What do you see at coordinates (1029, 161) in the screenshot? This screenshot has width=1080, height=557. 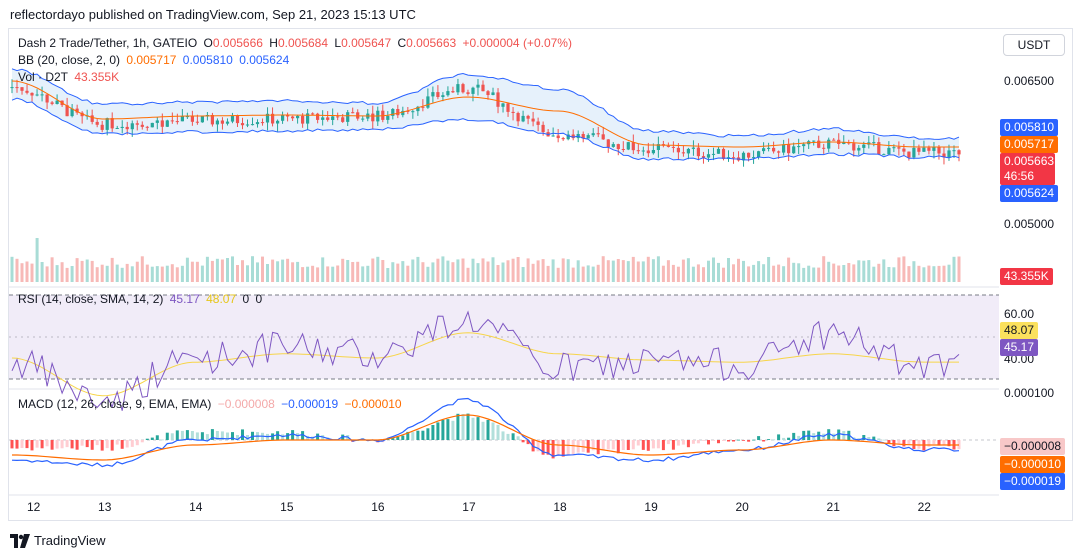 I see `close-price-value: 0.005663` at bounding box center [1029, 161].